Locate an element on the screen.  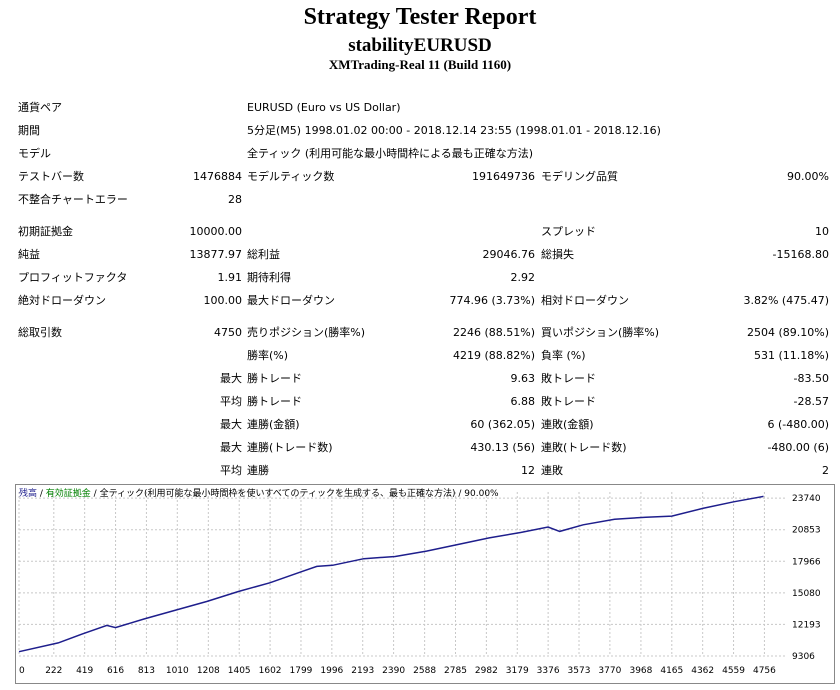
max-cons-profit-value: 430.13 (56) is located at coordinates (502, 447).